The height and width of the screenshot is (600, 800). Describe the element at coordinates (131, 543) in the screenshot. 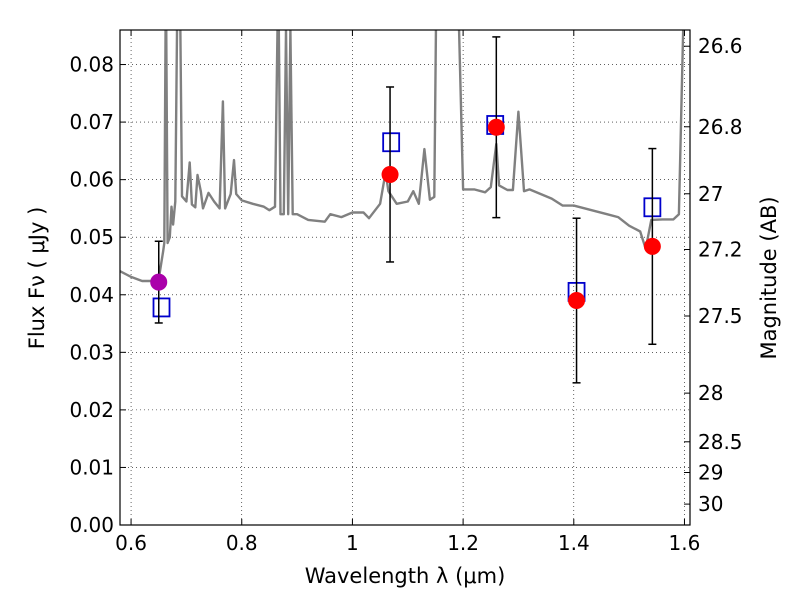

I see `x-tick-label: 0.6` at that location.